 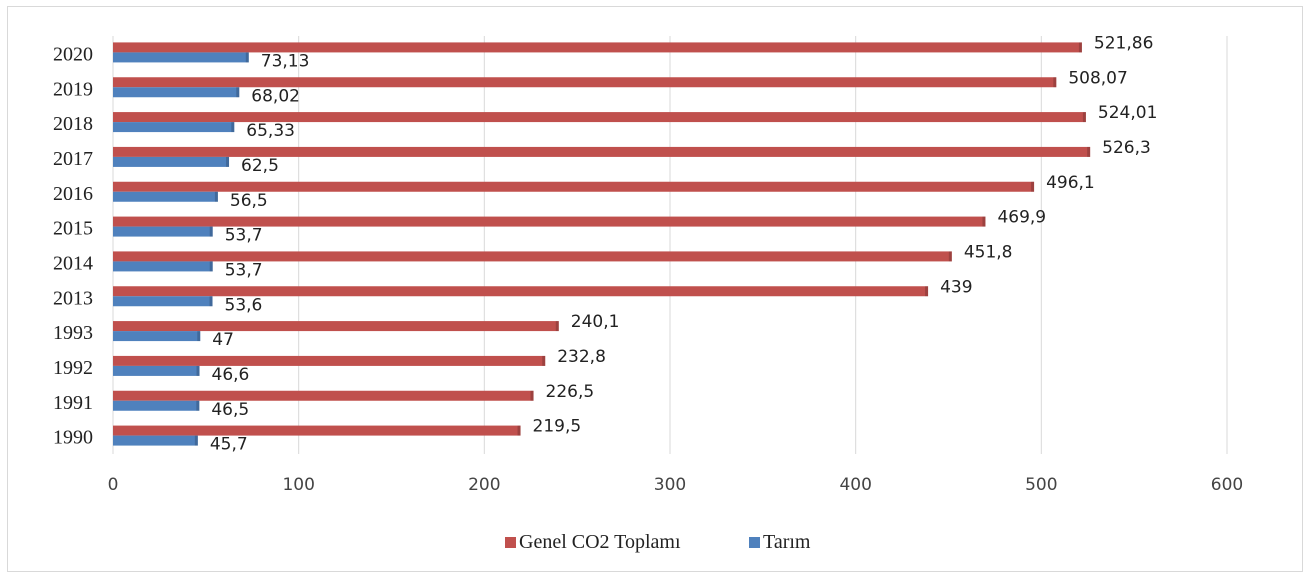 What do you see at coordinates (73, 124) in the screenshot?
I see `y-category-label: 2018` at bounding box center [73, 124].